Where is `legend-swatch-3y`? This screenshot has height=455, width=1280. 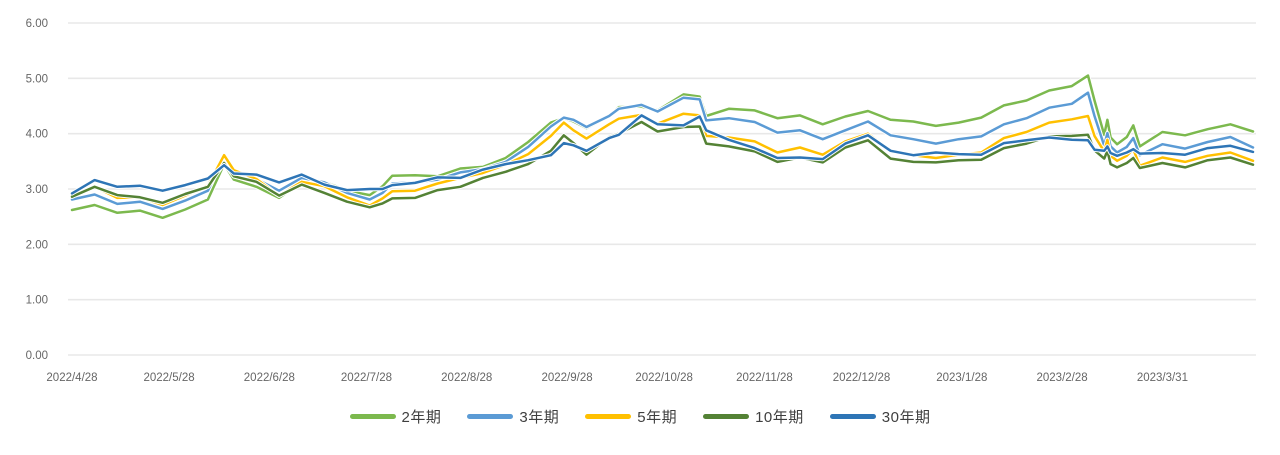
legend-swatch-3y is located at coordinates (490, 416).